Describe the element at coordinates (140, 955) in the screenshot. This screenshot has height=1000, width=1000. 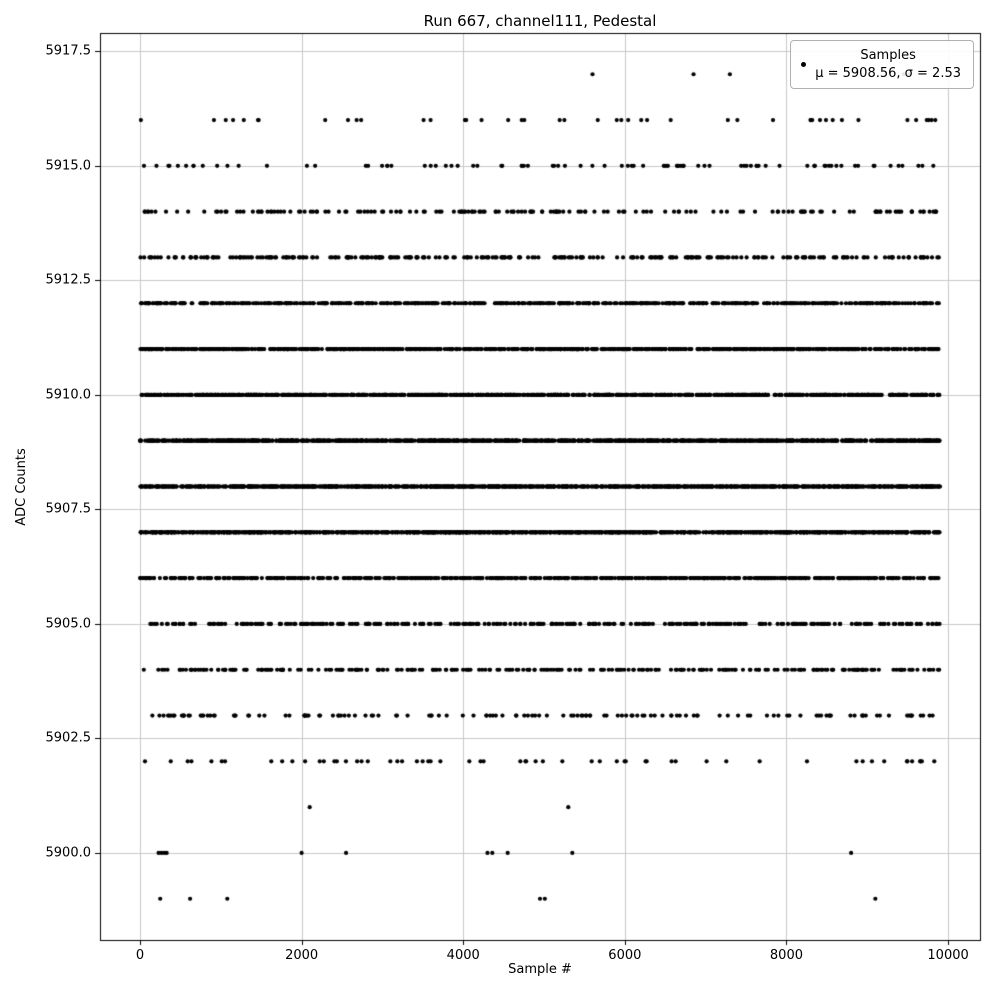
I see `x-tick-label: 0` at that location.